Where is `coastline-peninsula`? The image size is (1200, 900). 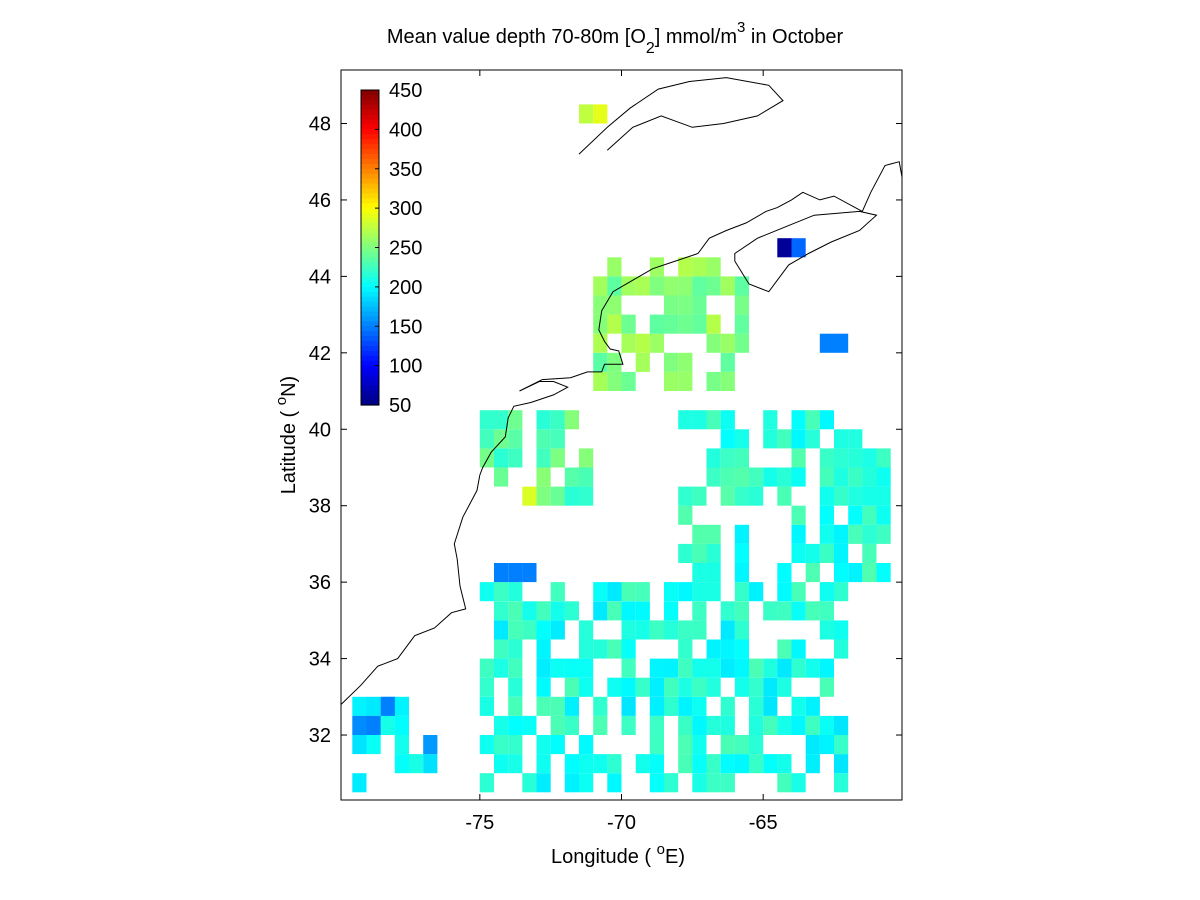 coastline-peninsula is located at coordinates (806, 251).